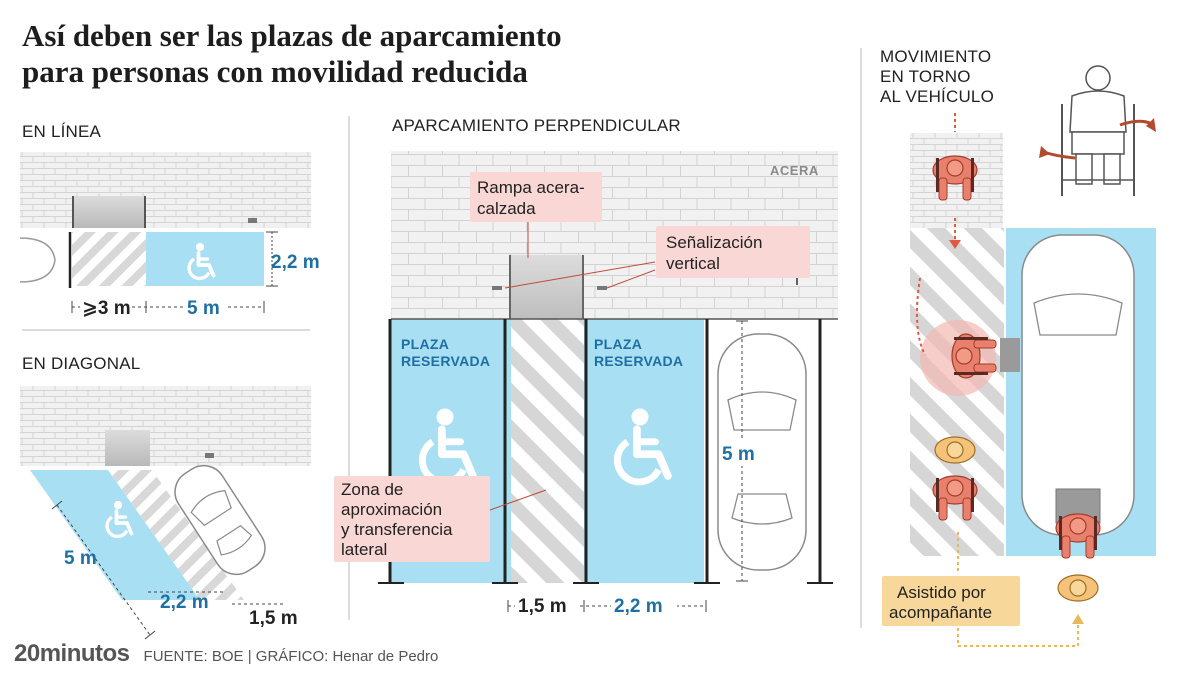  Describe the element at coordinates (80, 558) in the screenshot. I see `diagonal-length-label: 5 m` at that location.